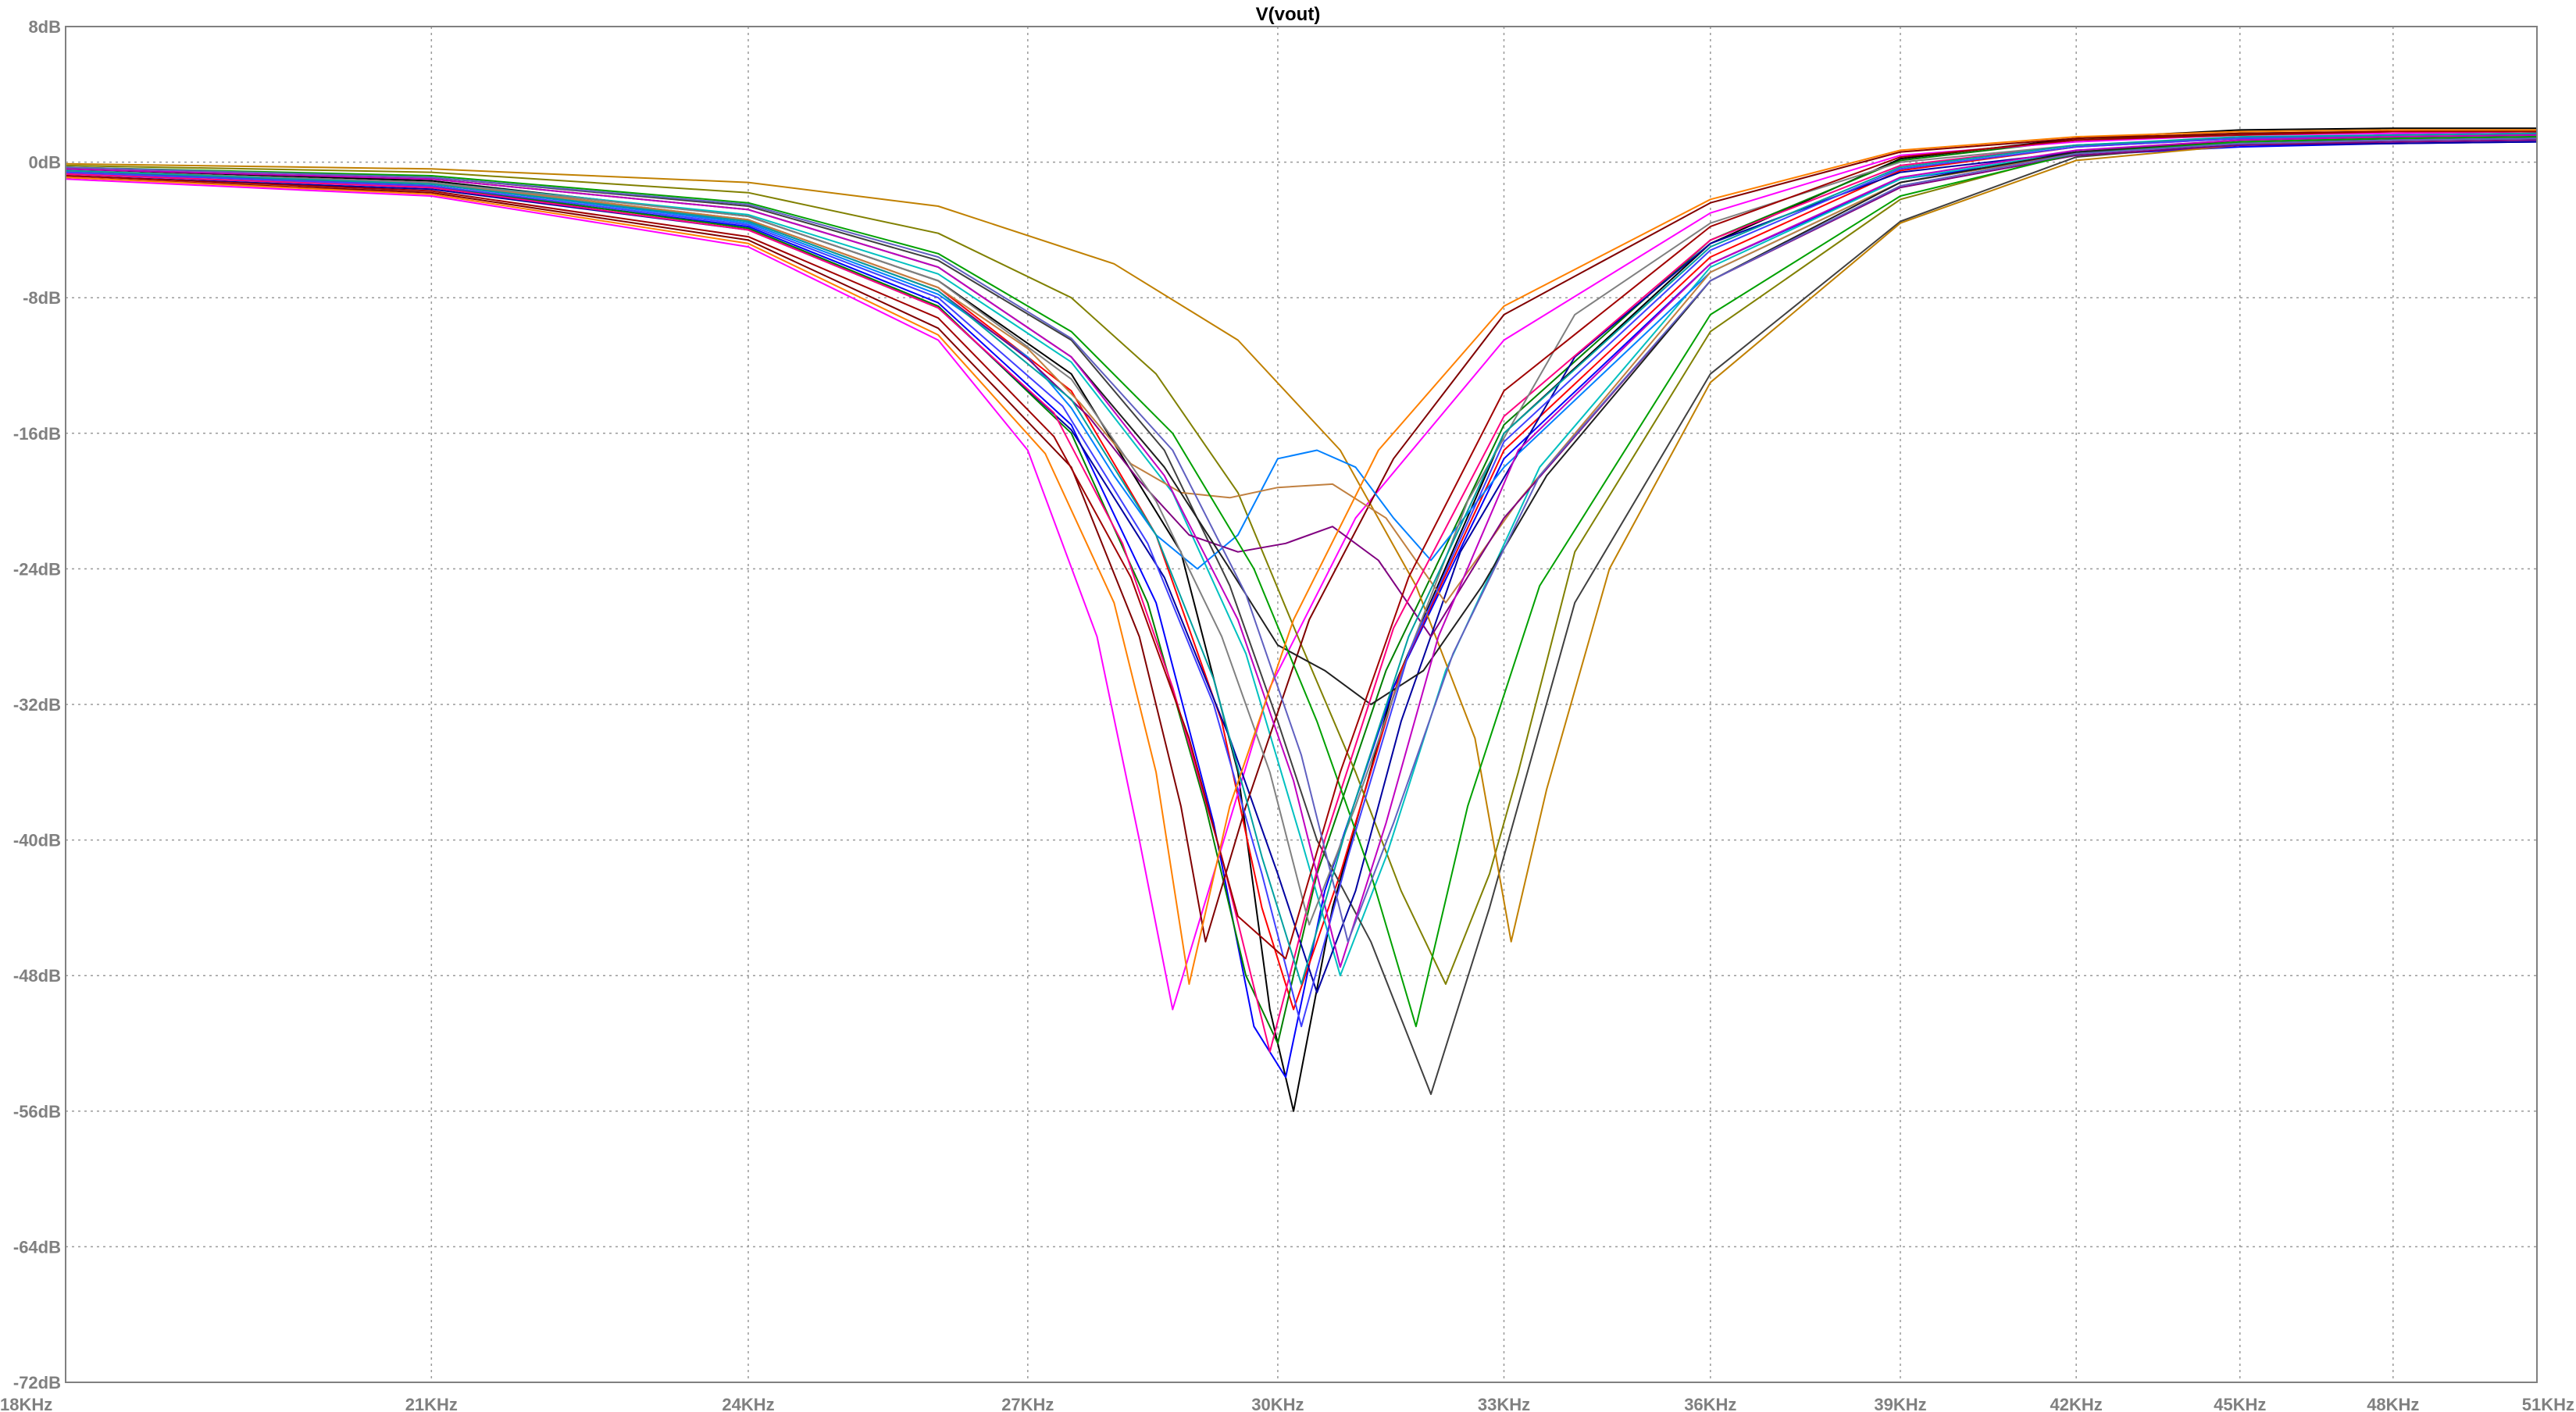  What do you see at coordinates (1027, 1403) in the screenshot?
I see `x-tick-label: 27KHz` at bounding box center [1027, 1403].